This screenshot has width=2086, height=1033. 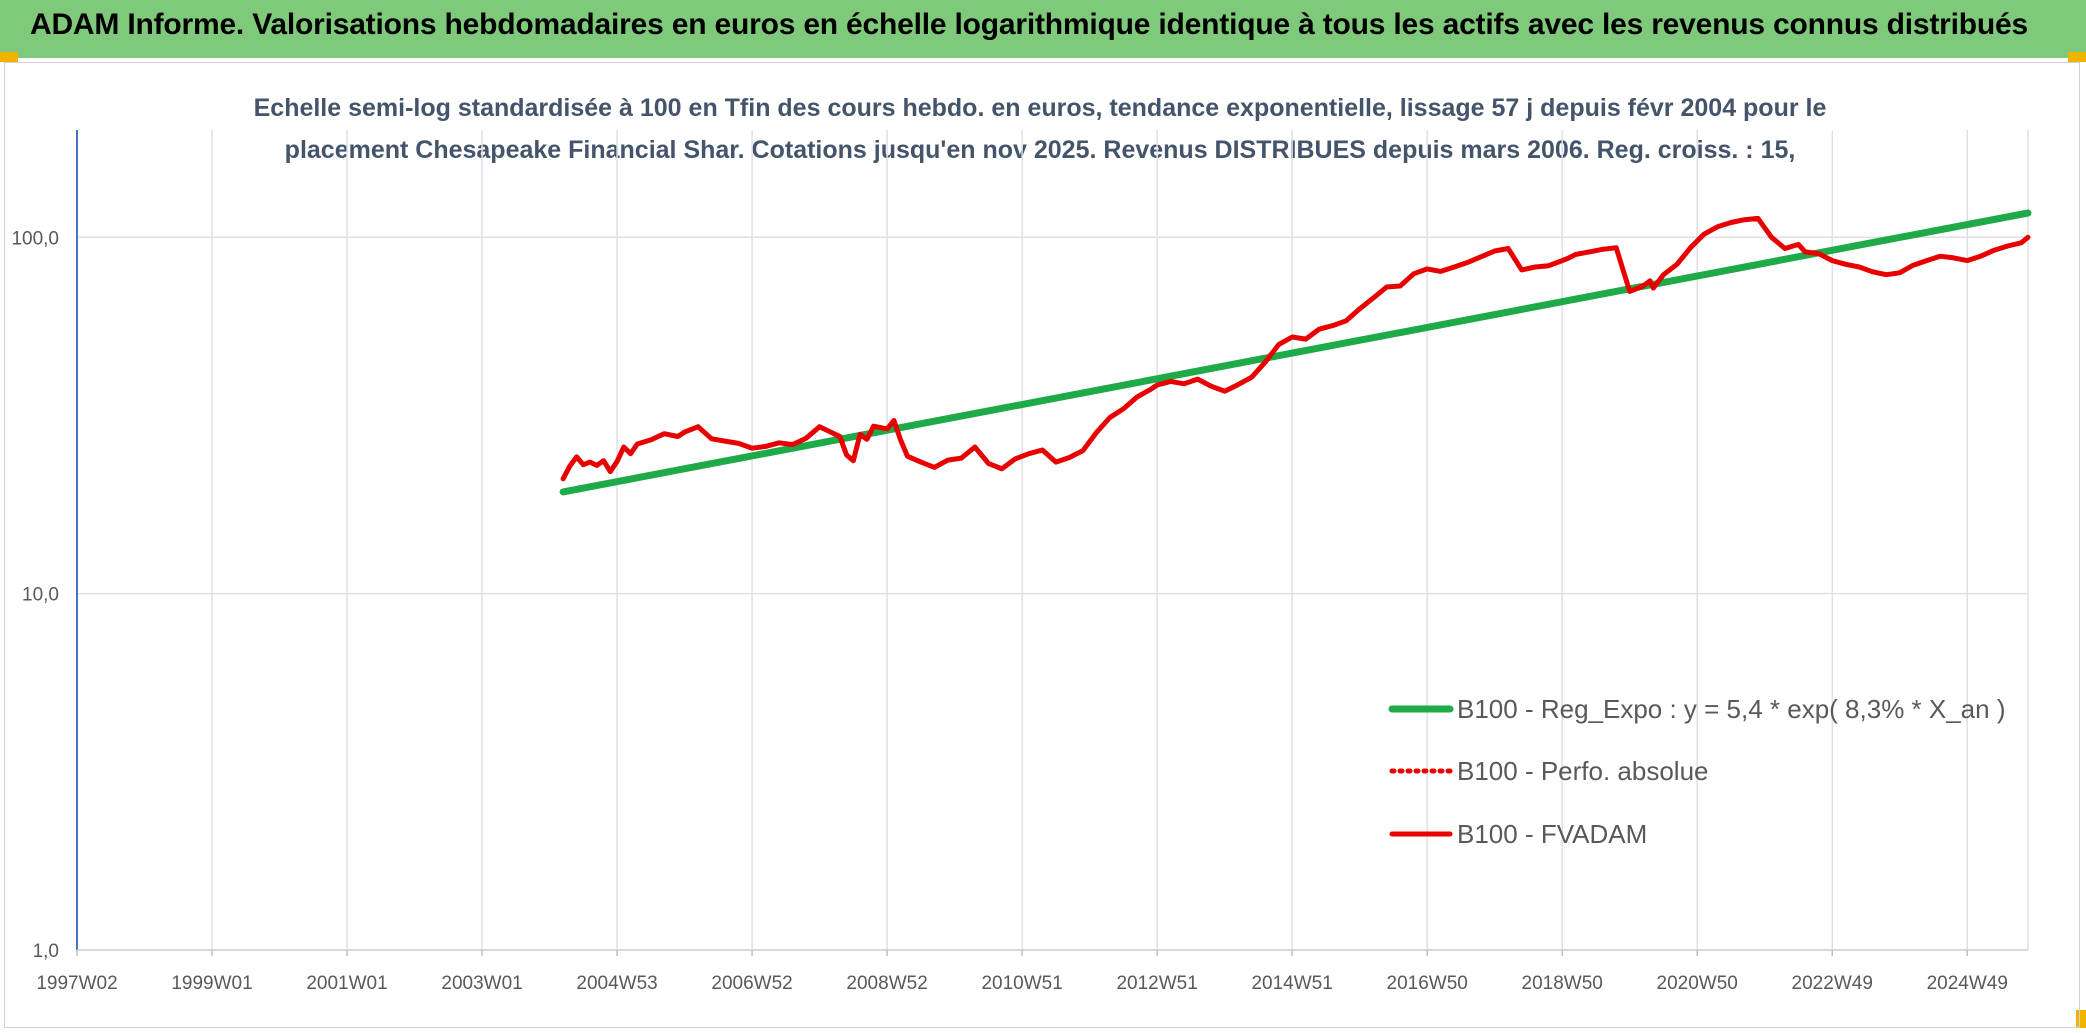 I want to click on corner-accent-right, so click(x=2077, y=57).